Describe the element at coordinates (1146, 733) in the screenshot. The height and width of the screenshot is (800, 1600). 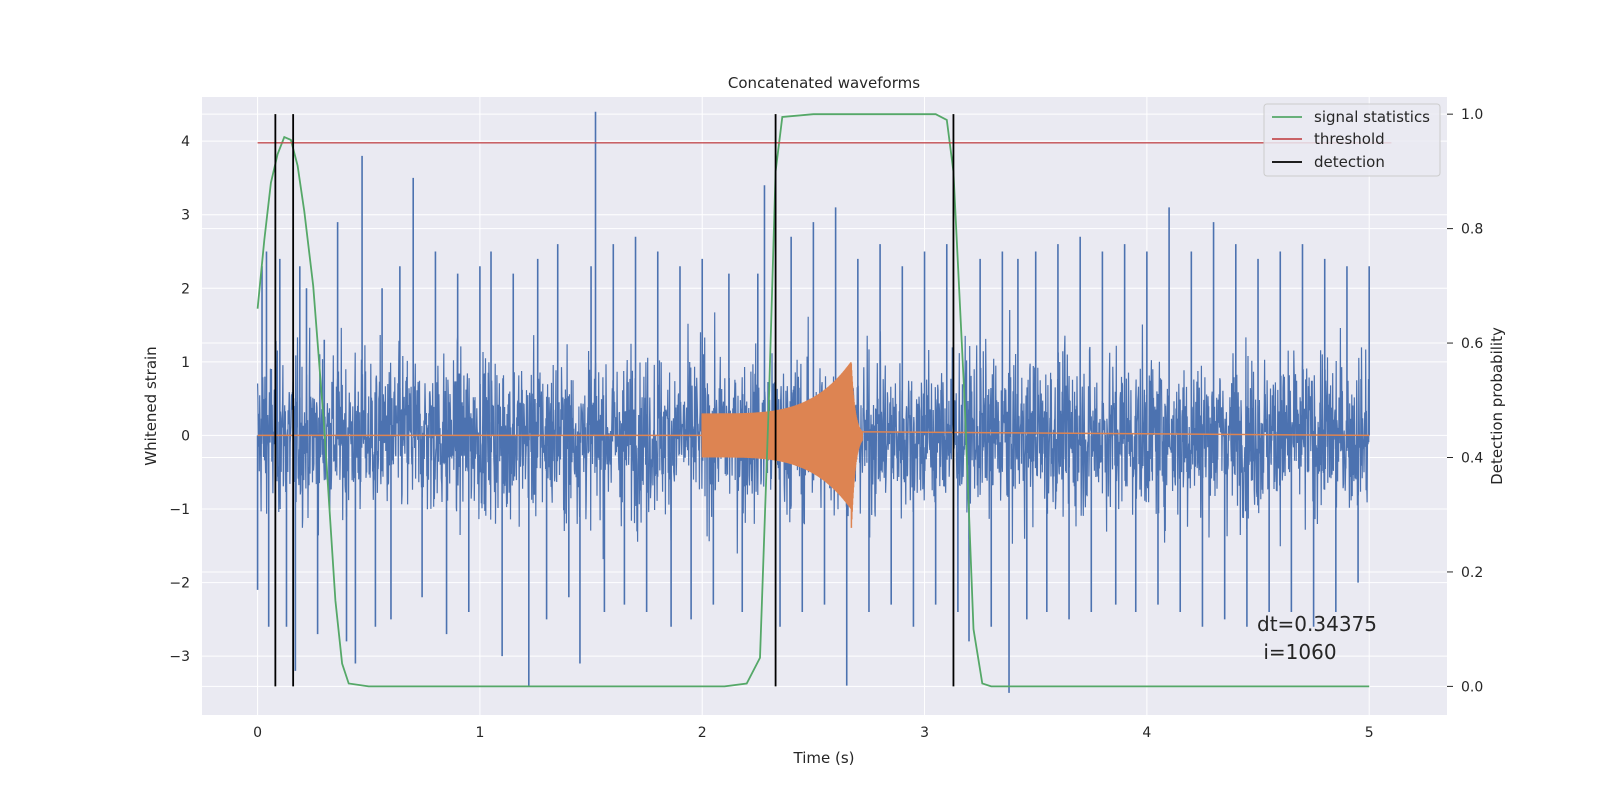
I see `x-tick-label: 4` at that location.